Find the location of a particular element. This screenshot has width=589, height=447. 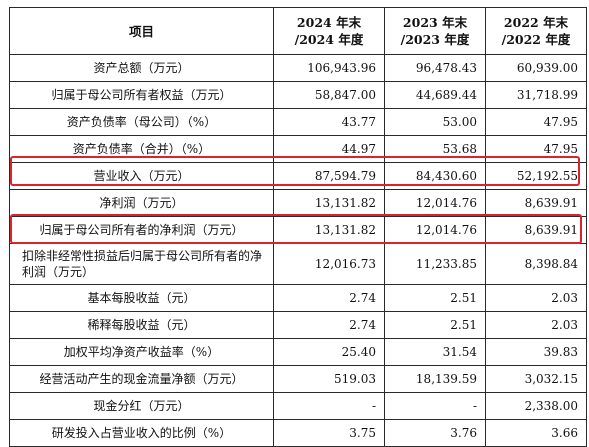

cell-2022: 3,032.15 is located at coordinates (536, 379).